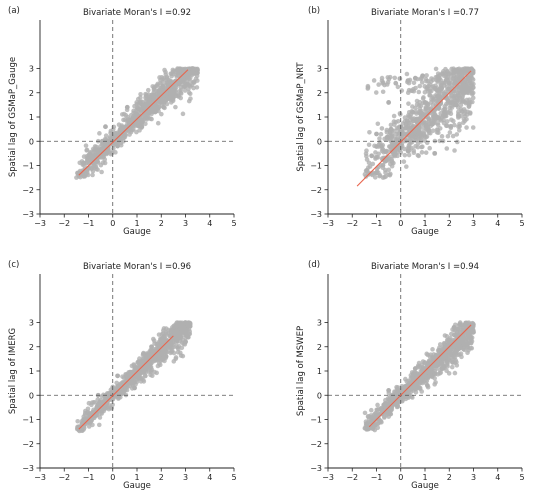 This screenshot has height=496, width=550. What do you see at coordinates (137, 13) in the screenshot?
I see `panel-title: Bivariate Moran's I =0.92` at bounding box center [137, 13].